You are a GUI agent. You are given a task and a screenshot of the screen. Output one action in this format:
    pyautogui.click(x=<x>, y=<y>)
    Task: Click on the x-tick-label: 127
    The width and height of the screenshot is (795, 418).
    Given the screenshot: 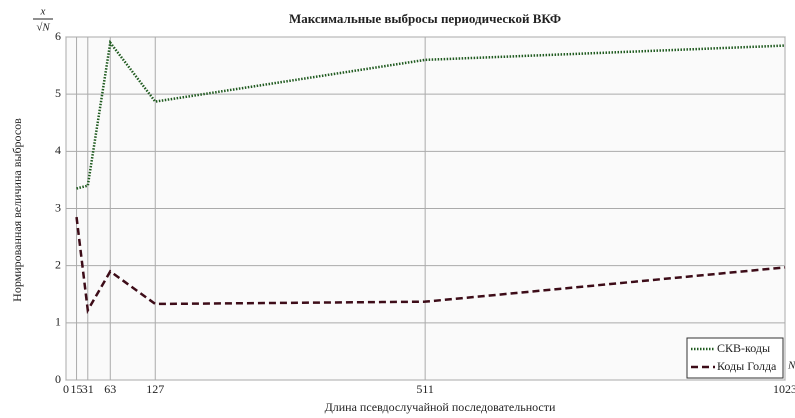 What is the action you would take?
    pyautogui.click(x=155, y=389)
    